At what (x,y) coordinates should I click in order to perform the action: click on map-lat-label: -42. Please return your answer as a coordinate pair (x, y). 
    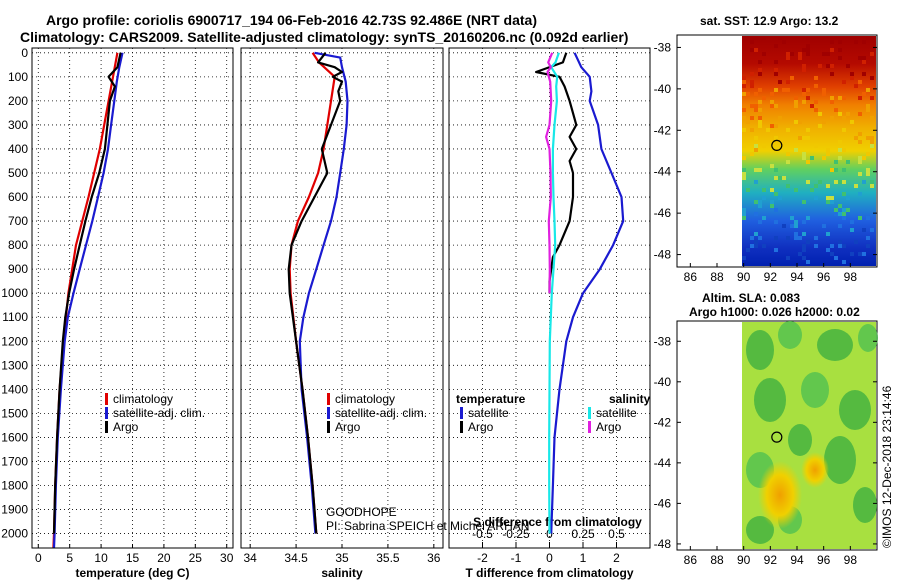
    Looking at the image, I should click on (663, 422).